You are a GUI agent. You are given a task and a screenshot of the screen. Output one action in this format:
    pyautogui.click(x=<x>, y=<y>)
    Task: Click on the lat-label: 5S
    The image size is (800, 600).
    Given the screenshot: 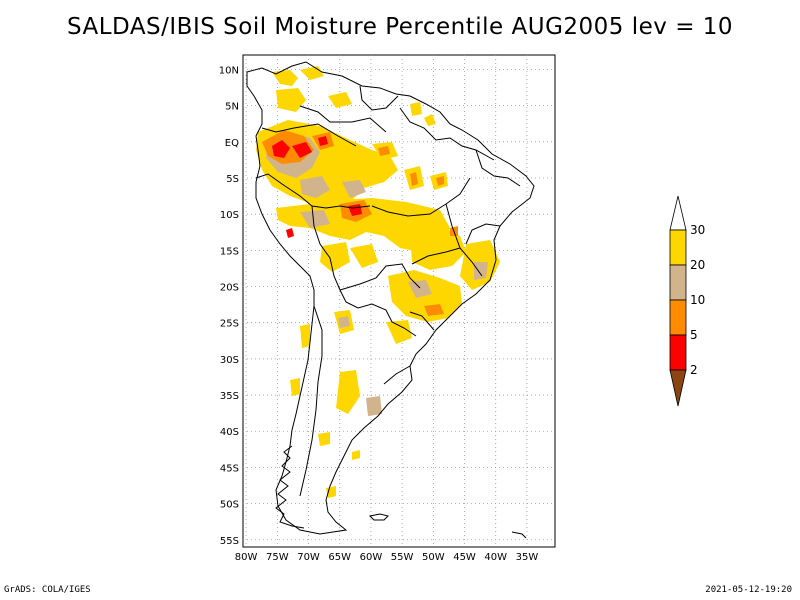 What is the action you would take?
    pyautogui.click(x=232, y=179)
    